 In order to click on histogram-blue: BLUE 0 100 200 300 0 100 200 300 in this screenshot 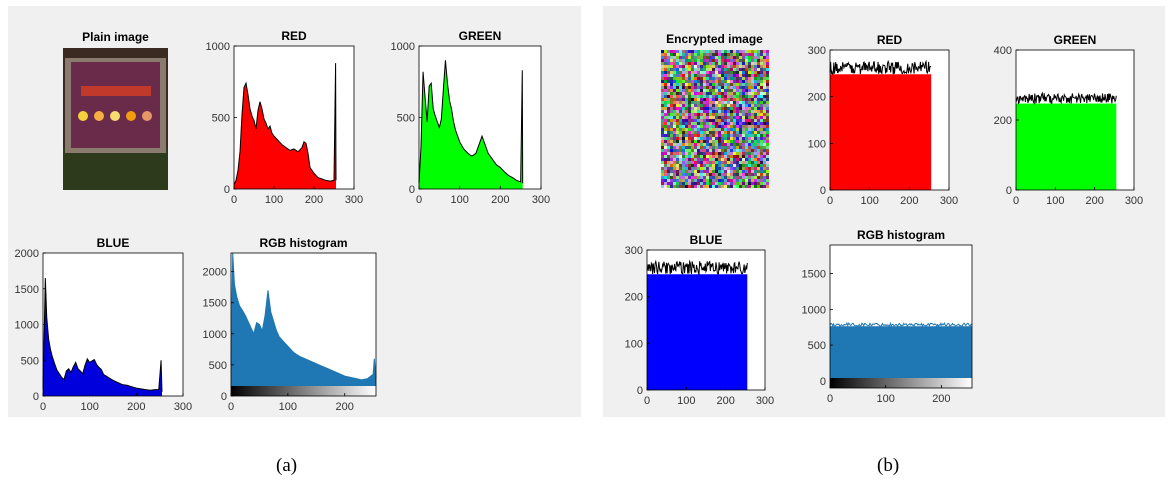, I will do `click(700, 320)`.